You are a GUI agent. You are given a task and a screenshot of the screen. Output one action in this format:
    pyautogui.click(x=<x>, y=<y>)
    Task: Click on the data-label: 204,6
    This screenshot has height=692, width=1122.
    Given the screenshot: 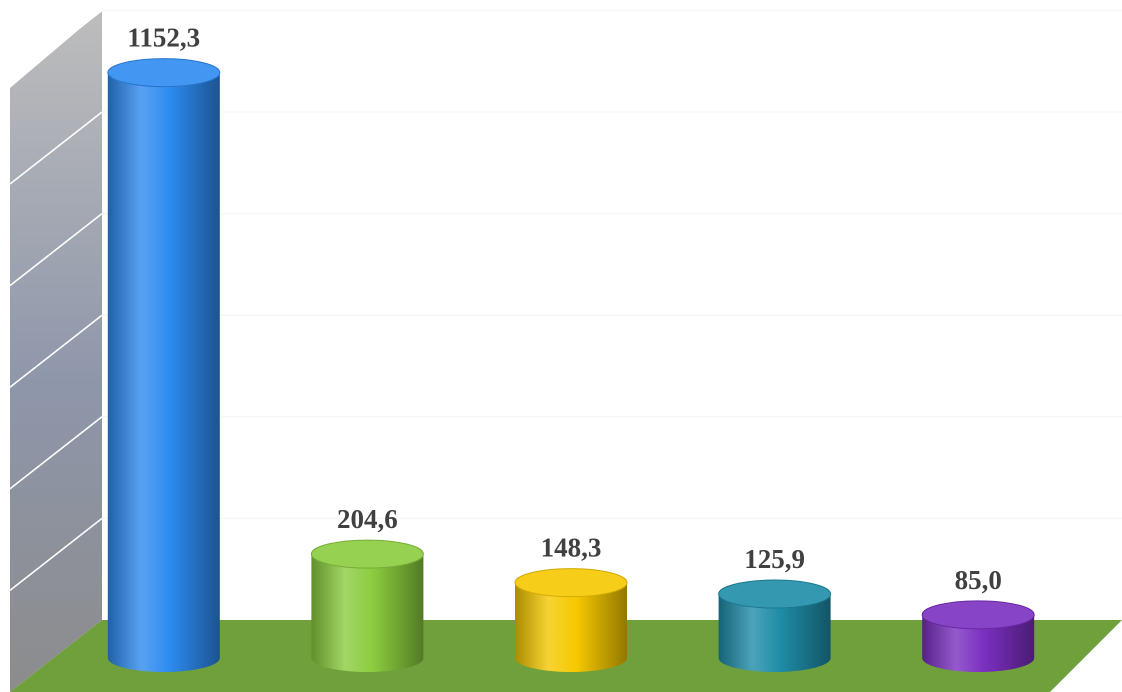 What is the action you would take?
    pyautogui.click(x=367, y=519)
    